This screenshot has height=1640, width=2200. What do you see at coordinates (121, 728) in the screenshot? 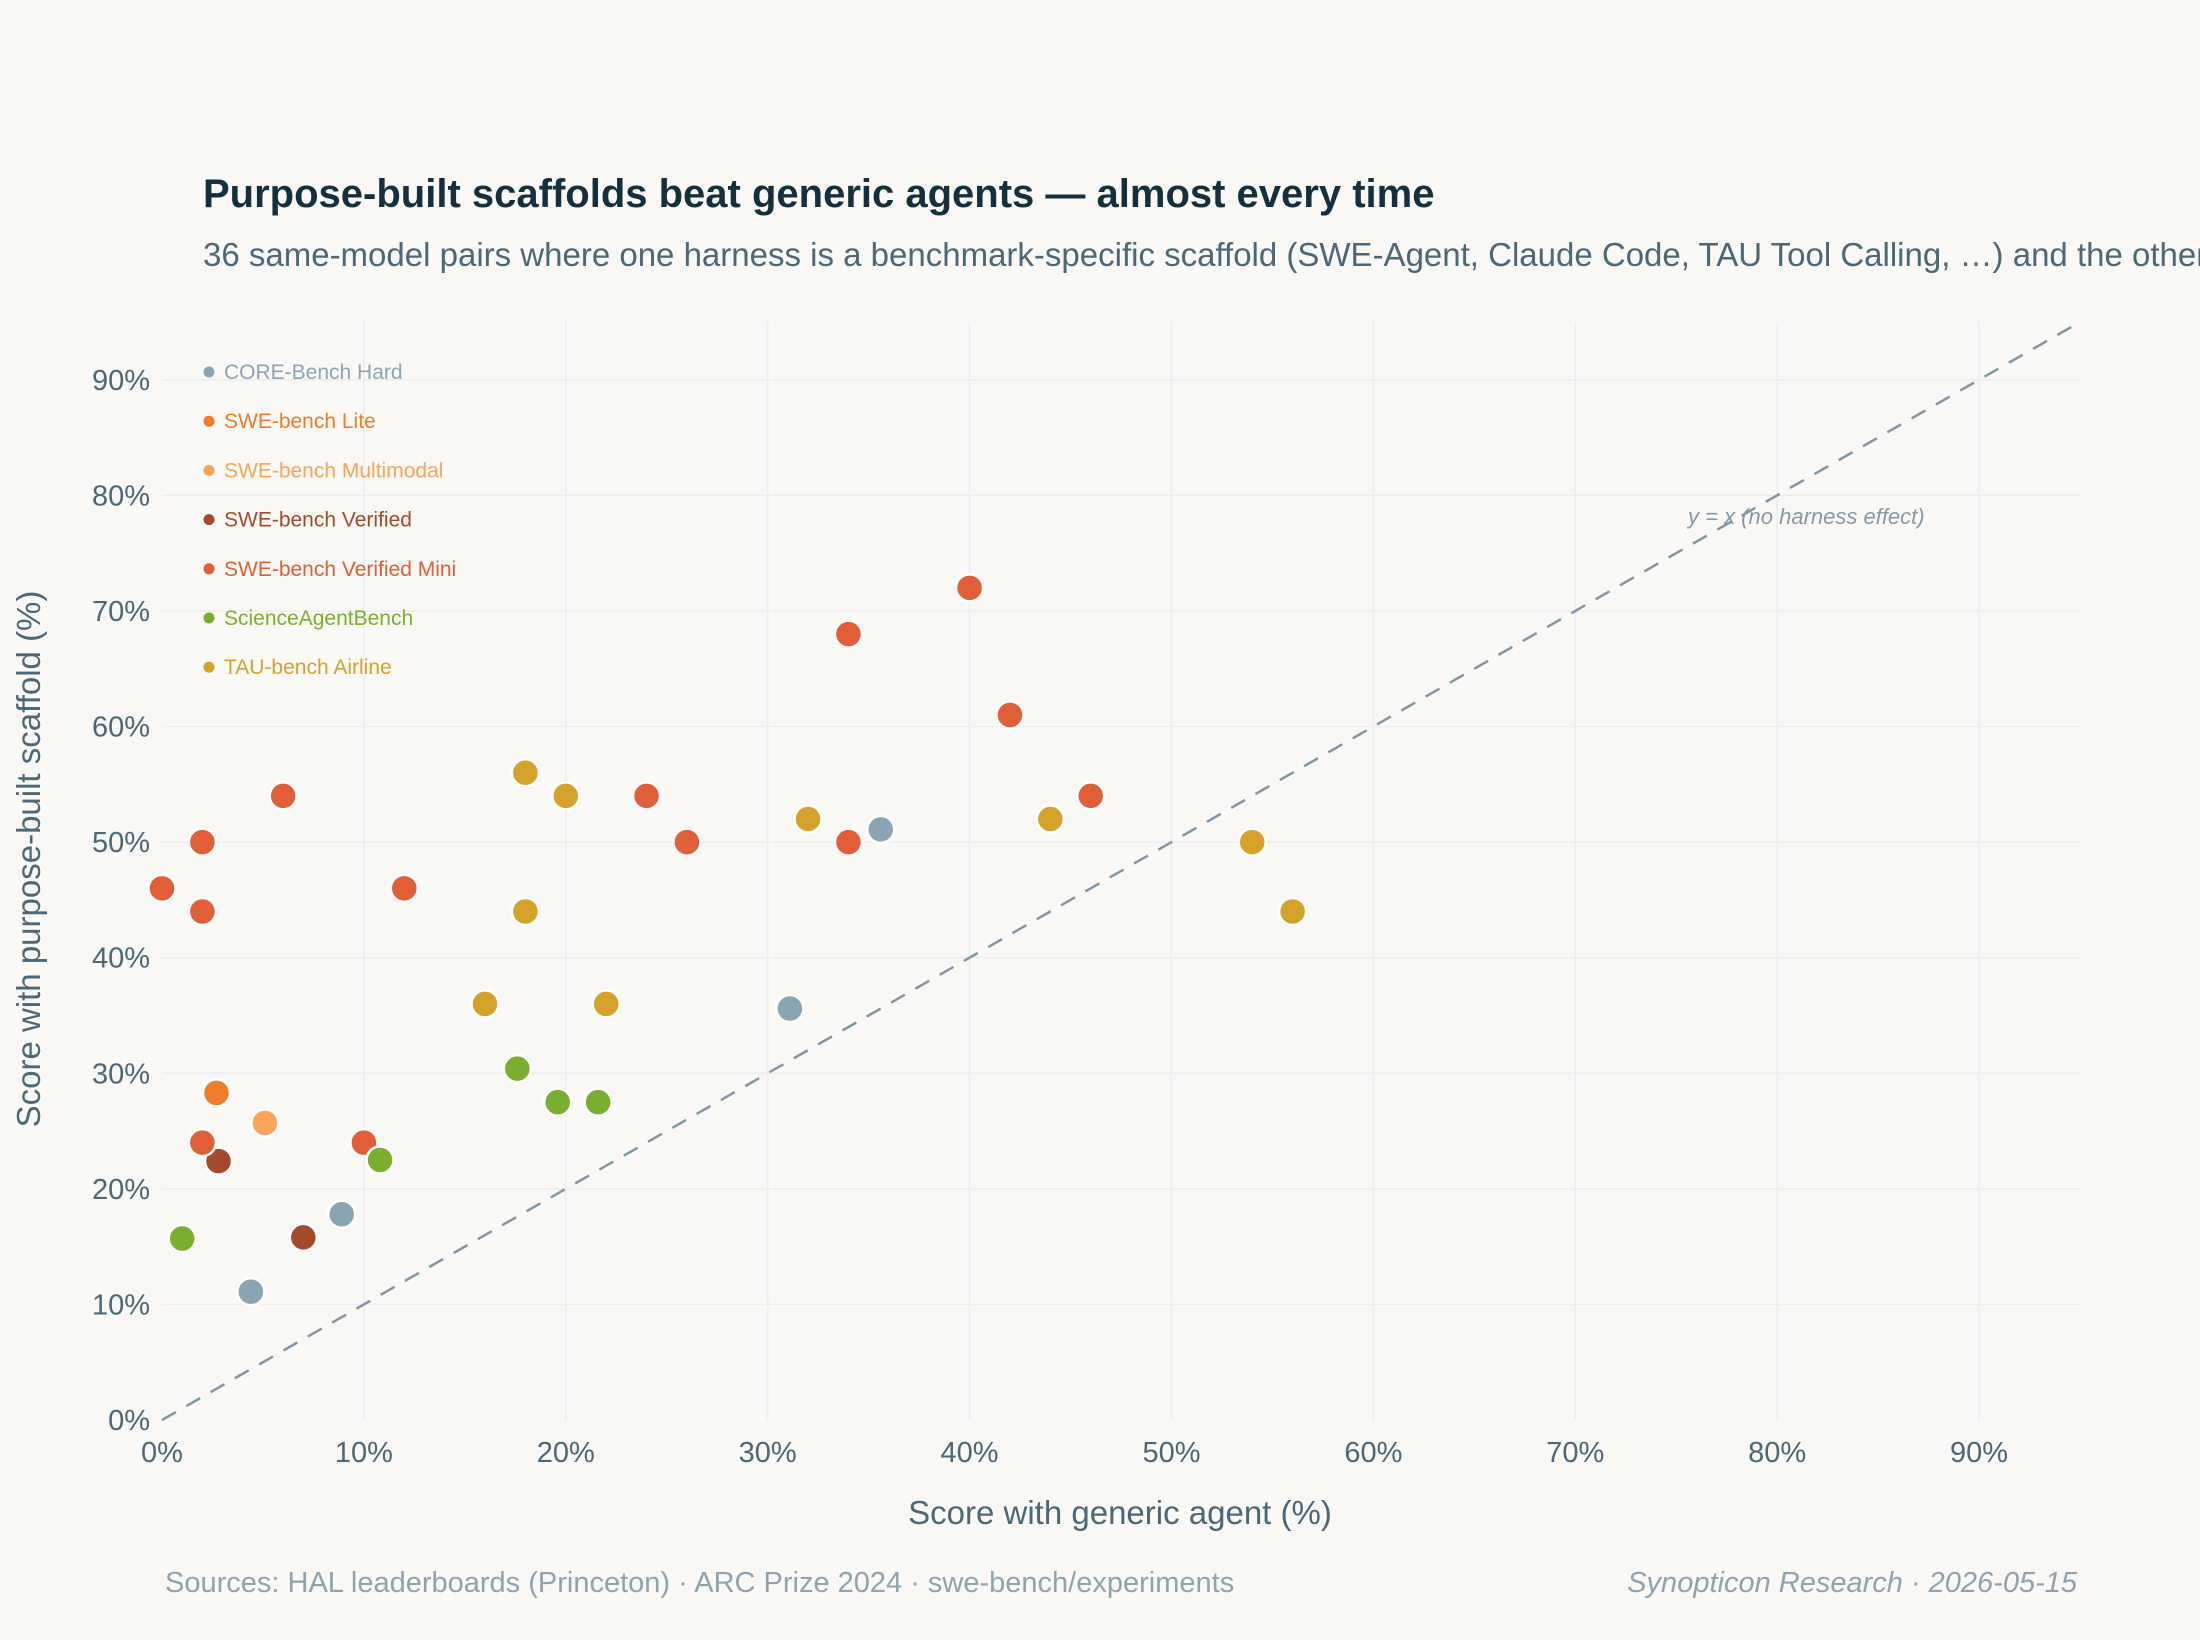
I see `y-tick-label: 60%` at bounding box center [121, 728].